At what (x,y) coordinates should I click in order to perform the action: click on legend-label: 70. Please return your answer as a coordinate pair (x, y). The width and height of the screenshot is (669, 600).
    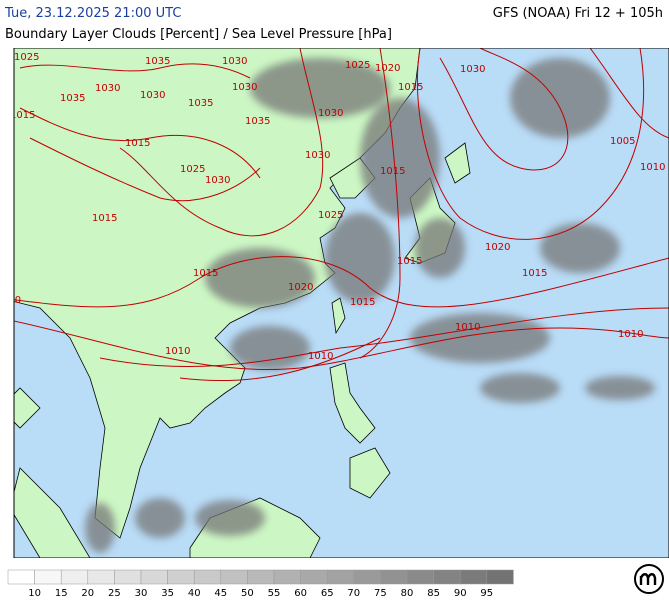
    Looking at the image, I should click on (353, 593).